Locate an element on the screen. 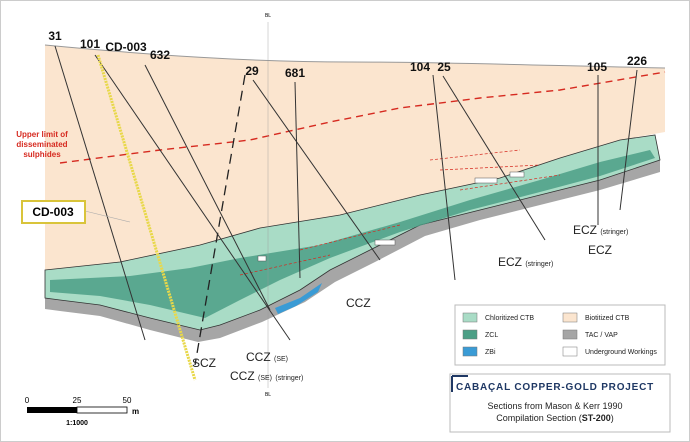  sulphide-note: Upper limit of disseminated sulphides is located at coordinates (42, 144).